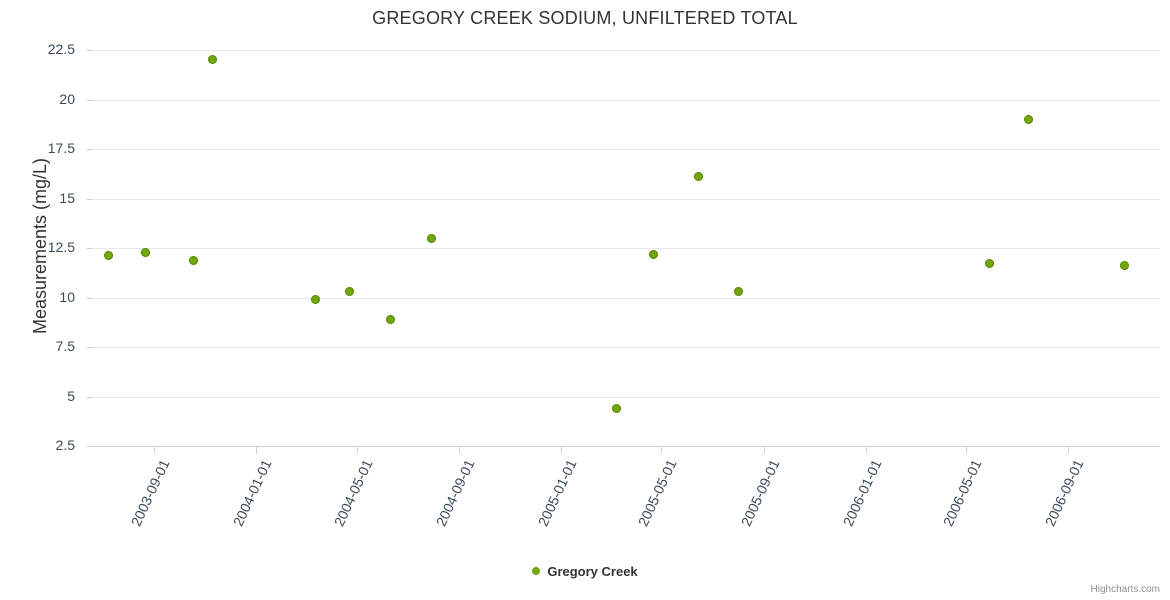 This screenshot has width=1170, height=600. Describe the element at coordinates (65, 445) in the screenshot. I see `y-tick-label: 2.5` at that location.